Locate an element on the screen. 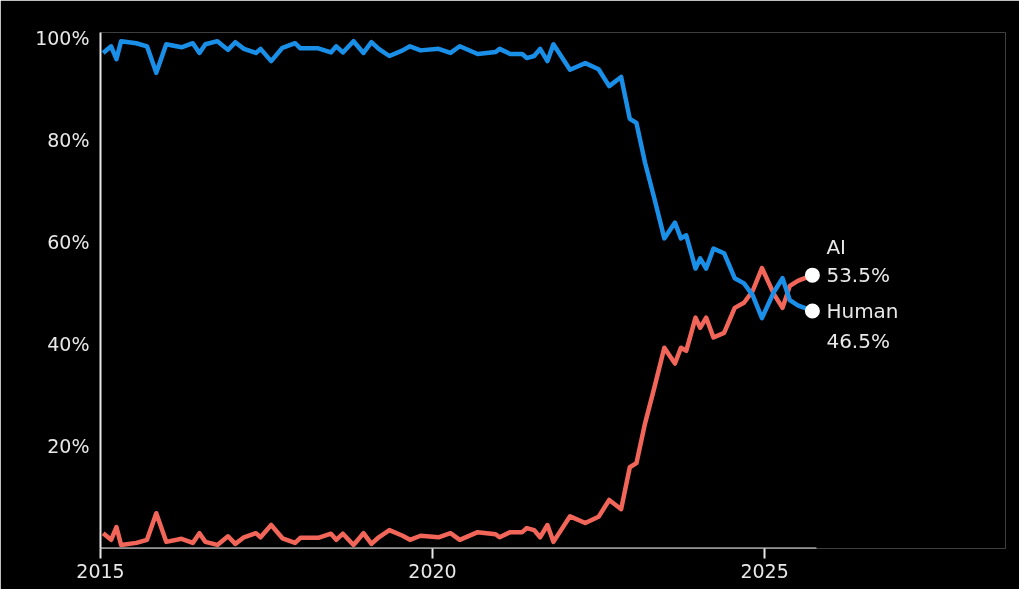  annotation: 46.5% is located at coordinates (858, 340).